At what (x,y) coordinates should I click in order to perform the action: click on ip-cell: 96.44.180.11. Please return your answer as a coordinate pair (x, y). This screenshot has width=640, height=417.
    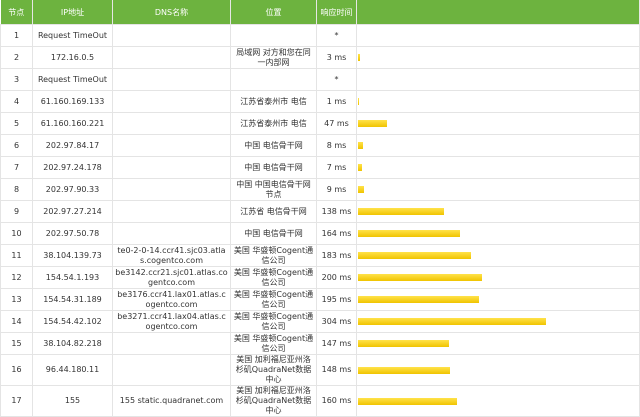
    Looking at the image, I should click on (72, 370).